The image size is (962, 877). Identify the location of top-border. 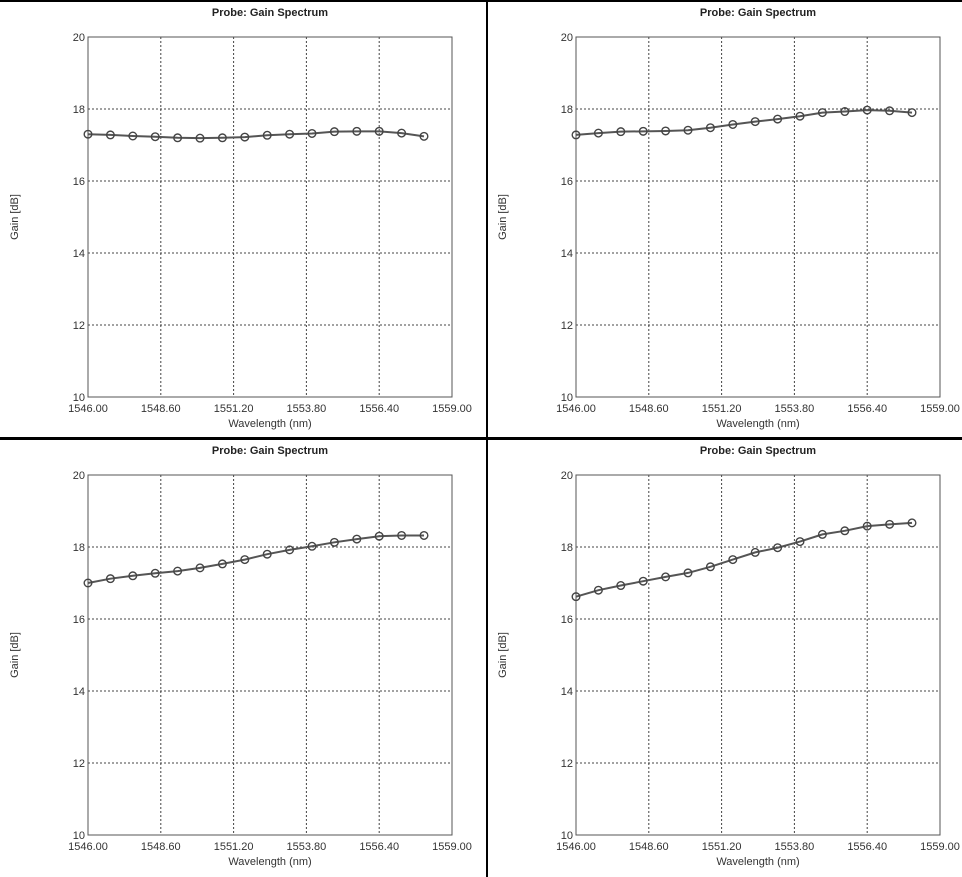
(481, 1).